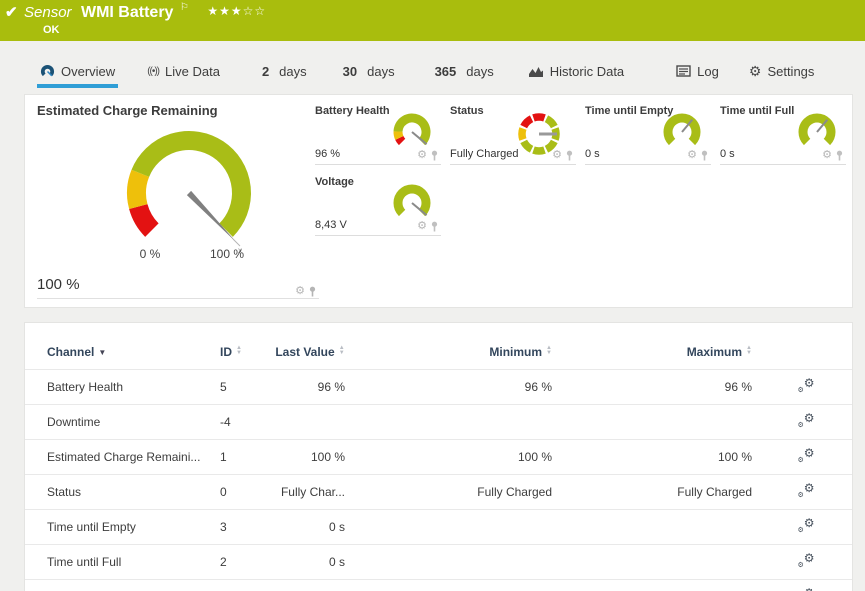  What do you see at coordinates (310, 352) in the screenshot?
I see `col-header-last-value: Last Value ▲ ▼` at bounding box center [310, 352].